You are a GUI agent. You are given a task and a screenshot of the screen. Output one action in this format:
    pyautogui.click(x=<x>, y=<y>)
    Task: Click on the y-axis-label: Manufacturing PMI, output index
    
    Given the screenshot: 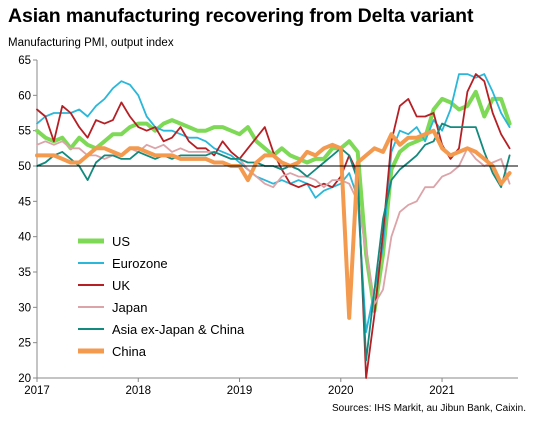 What is the action you would take?
    pyautogui.click(x=91, y=43)
    